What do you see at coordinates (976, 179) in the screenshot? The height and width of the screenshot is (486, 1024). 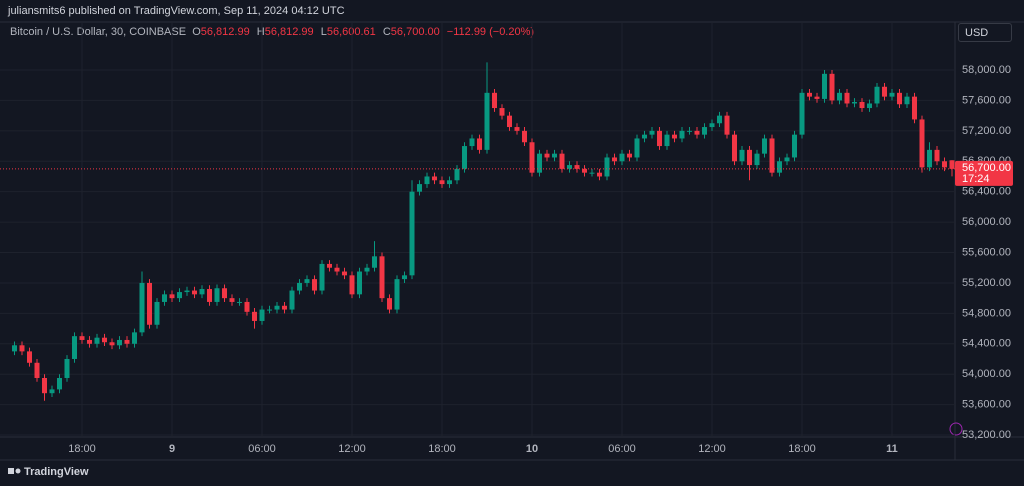 I see `countdown: 17:24` at bounding box center [976, 179].